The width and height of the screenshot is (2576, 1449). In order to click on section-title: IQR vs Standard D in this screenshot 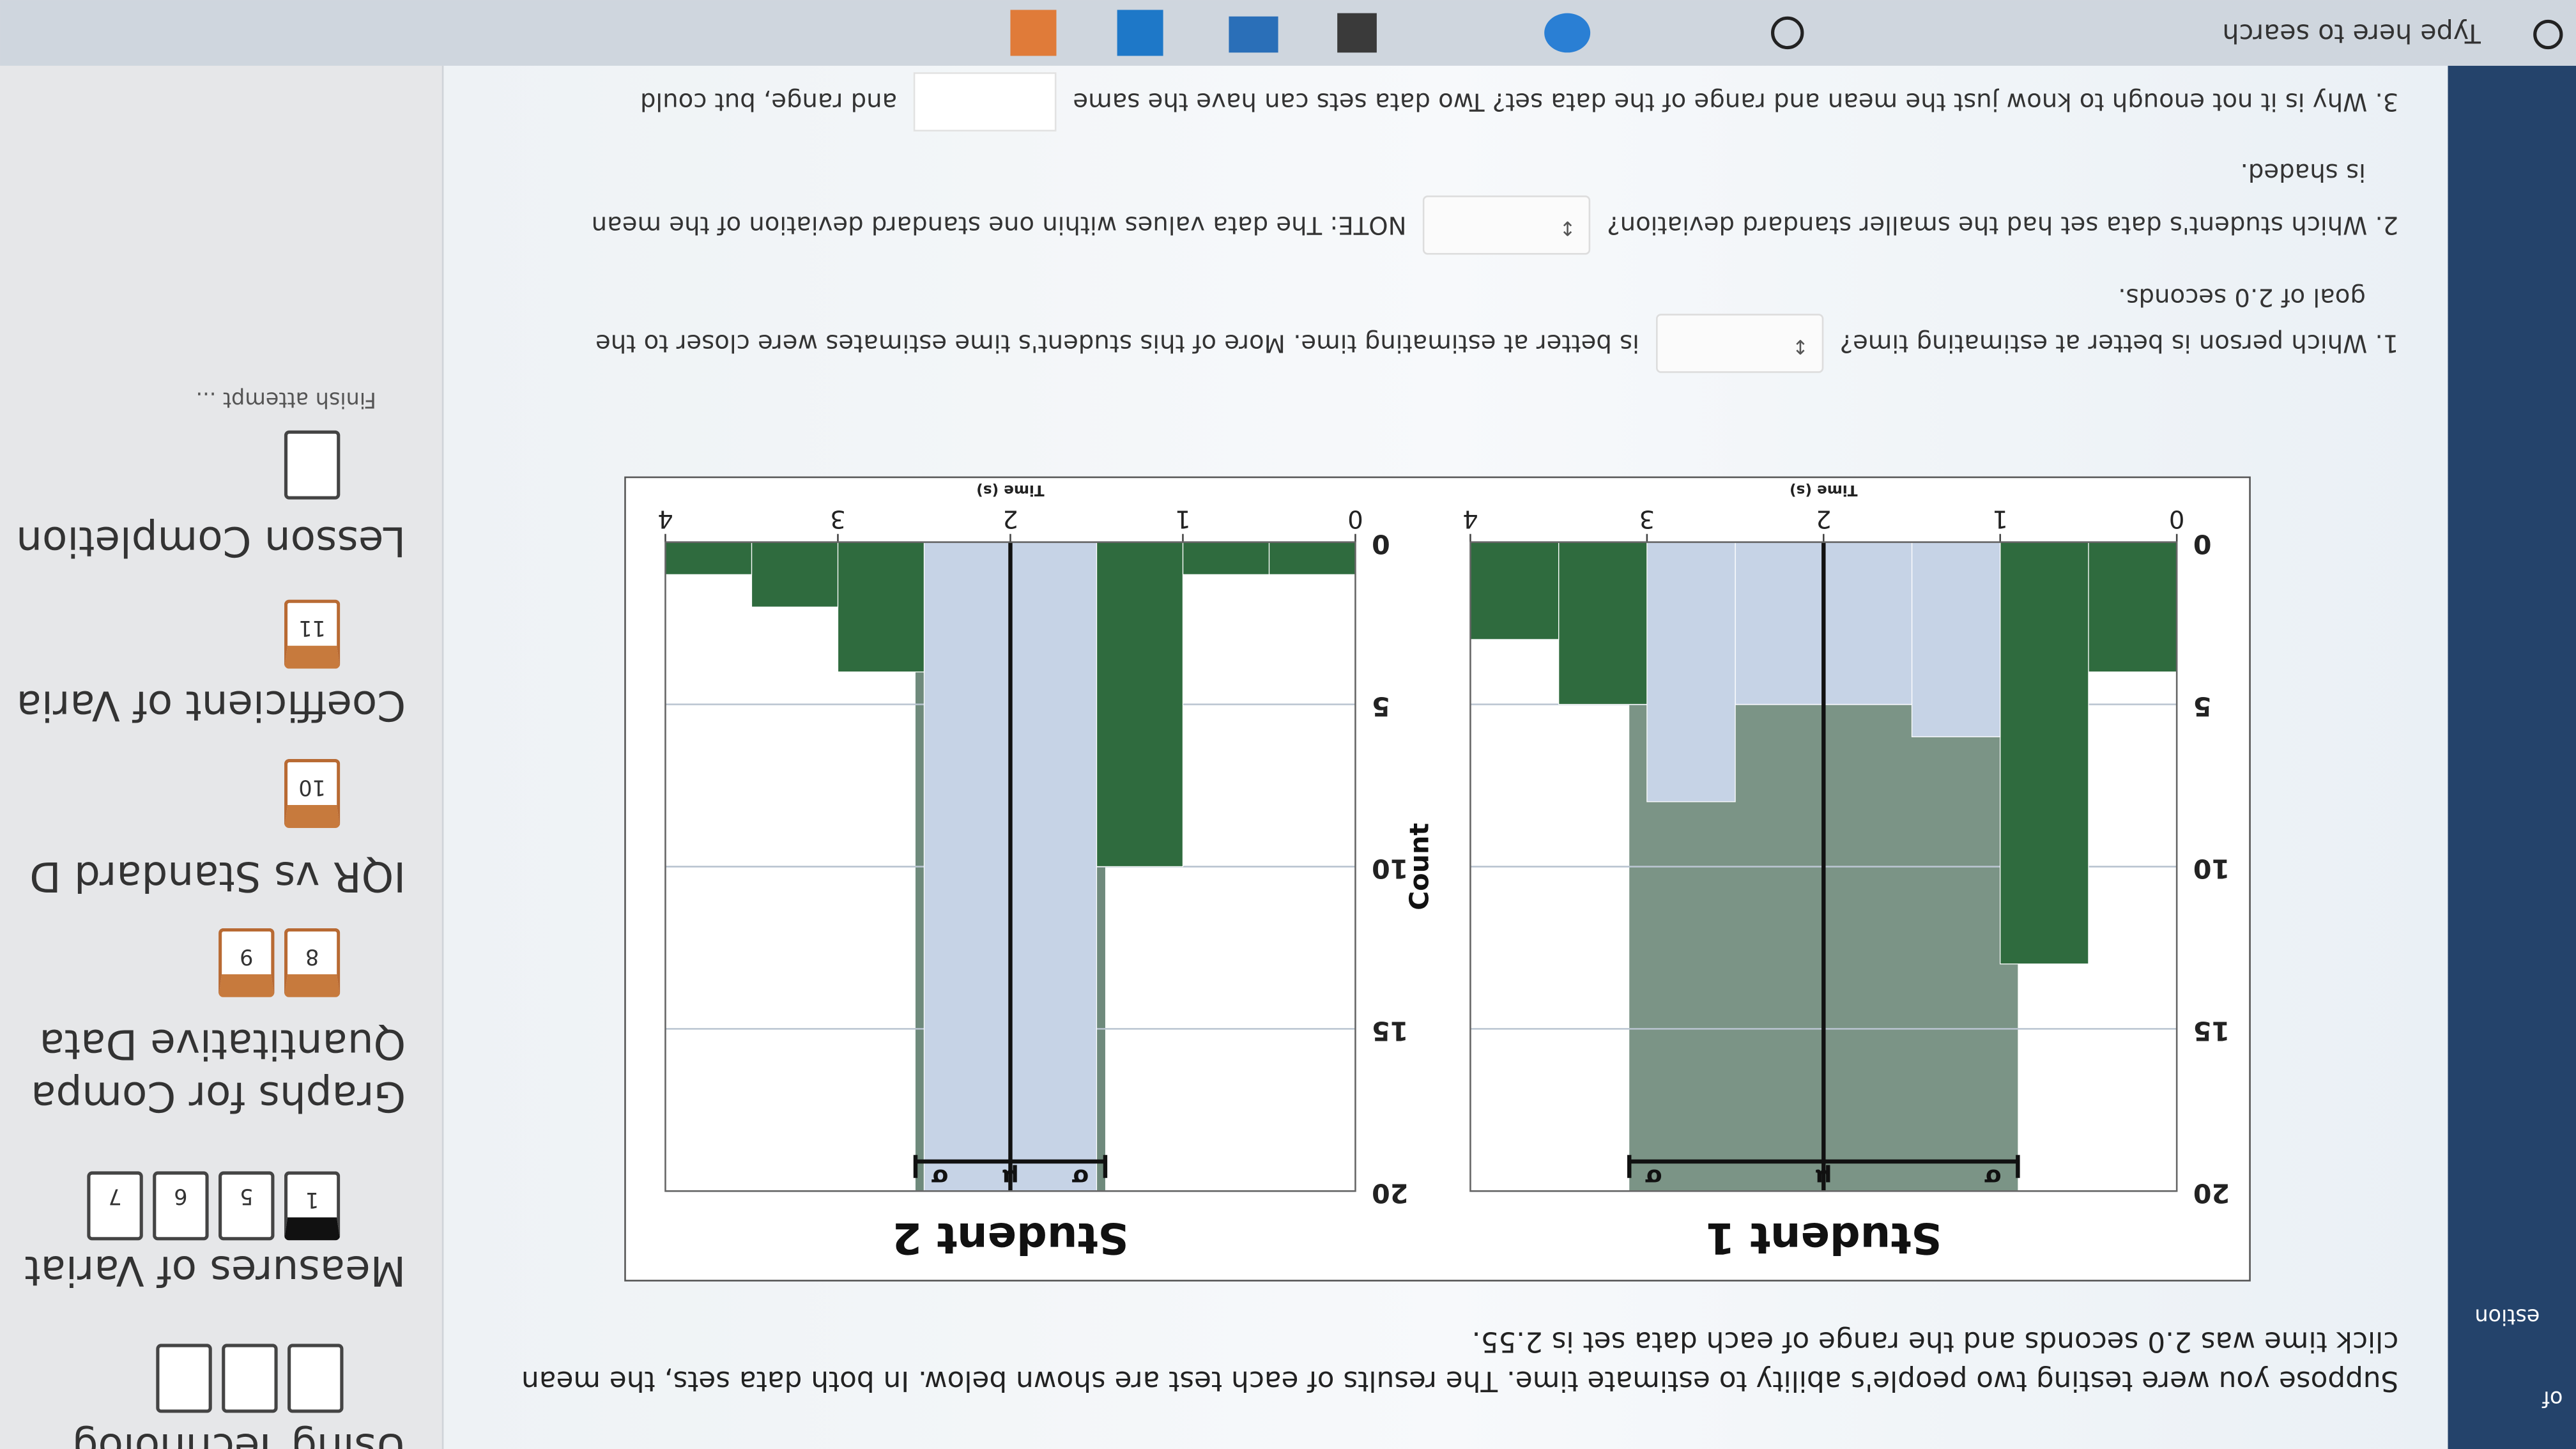, I will do `click(217, 876)`.